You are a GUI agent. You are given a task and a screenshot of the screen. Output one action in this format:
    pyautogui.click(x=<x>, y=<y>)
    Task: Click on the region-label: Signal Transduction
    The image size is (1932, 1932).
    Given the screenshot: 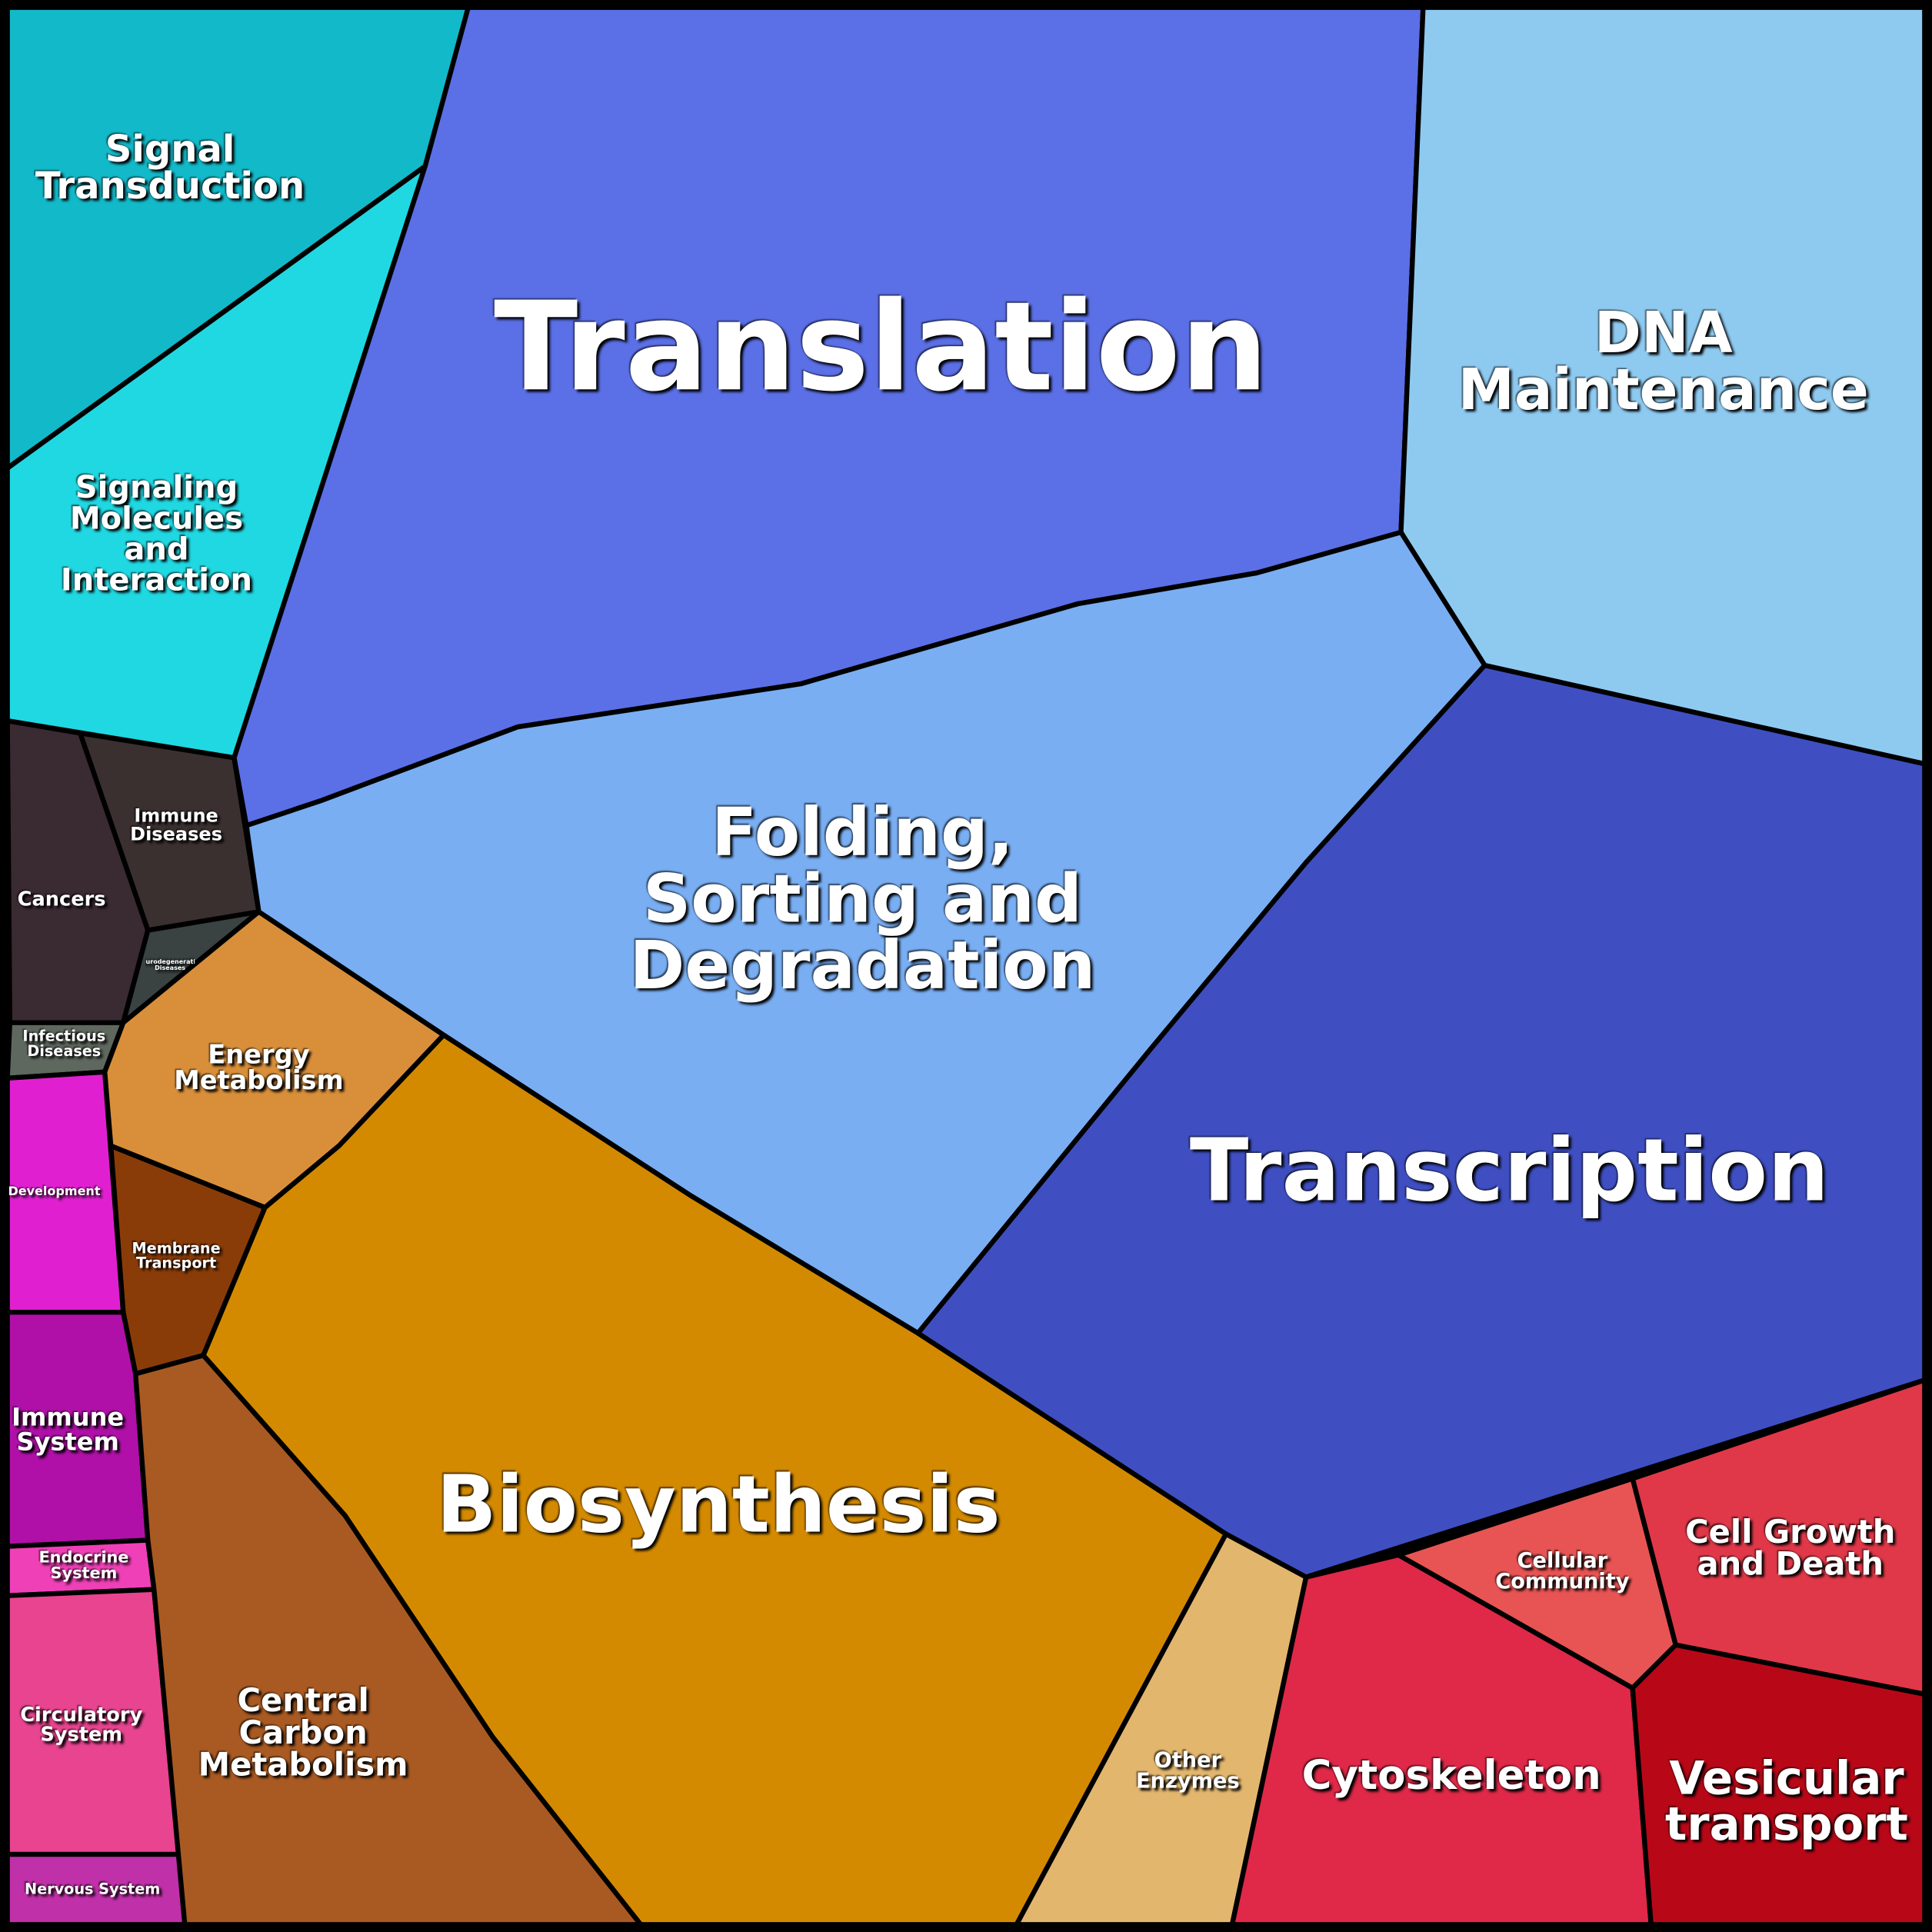 What is the action you would take?
    pyautogui.click(x=170, y=168)
    